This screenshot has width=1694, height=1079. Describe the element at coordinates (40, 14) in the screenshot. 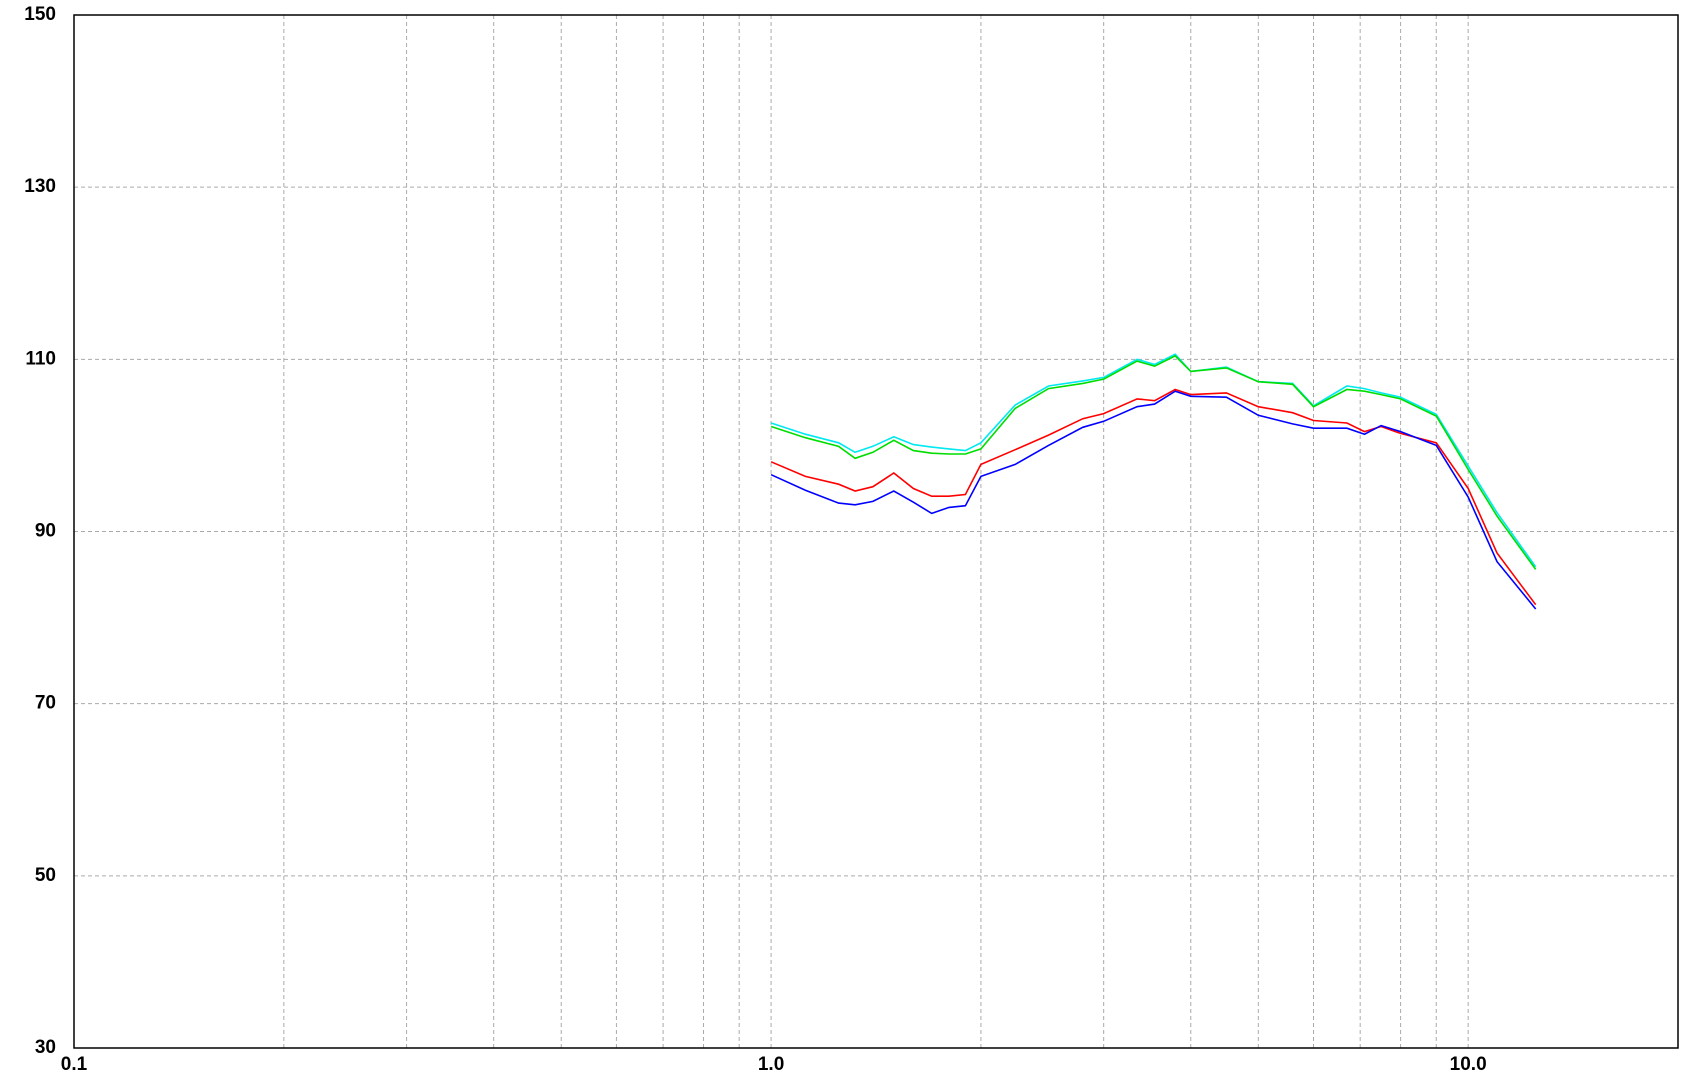

I see `y-tick-label: 150` at that location.